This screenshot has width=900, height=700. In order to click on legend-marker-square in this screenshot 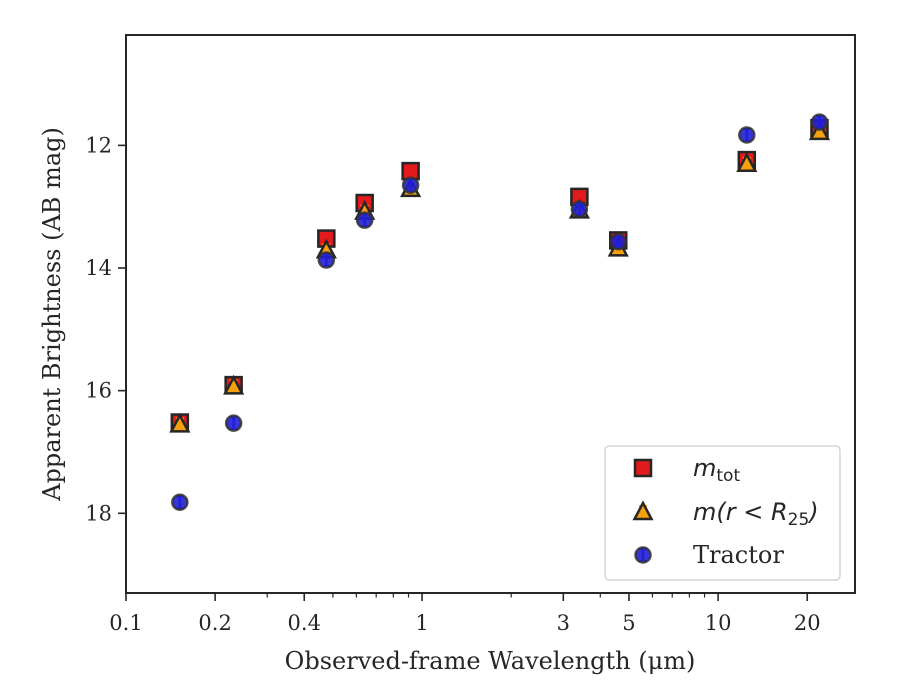, I will do `click(643, 468)`.